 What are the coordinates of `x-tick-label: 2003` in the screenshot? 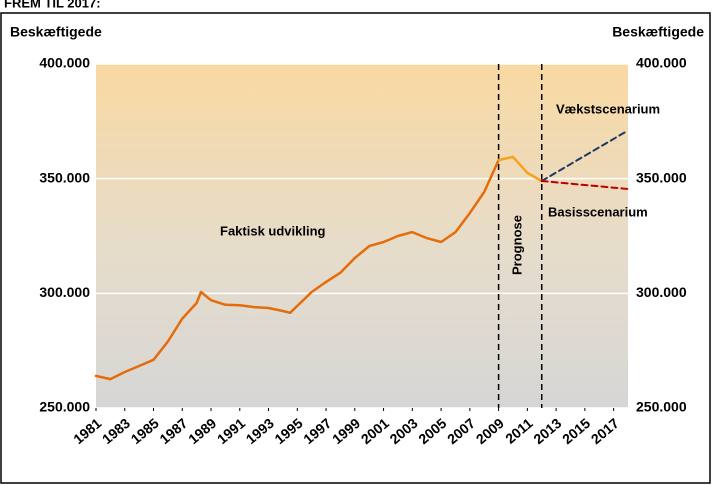 It's located at (403, 431).